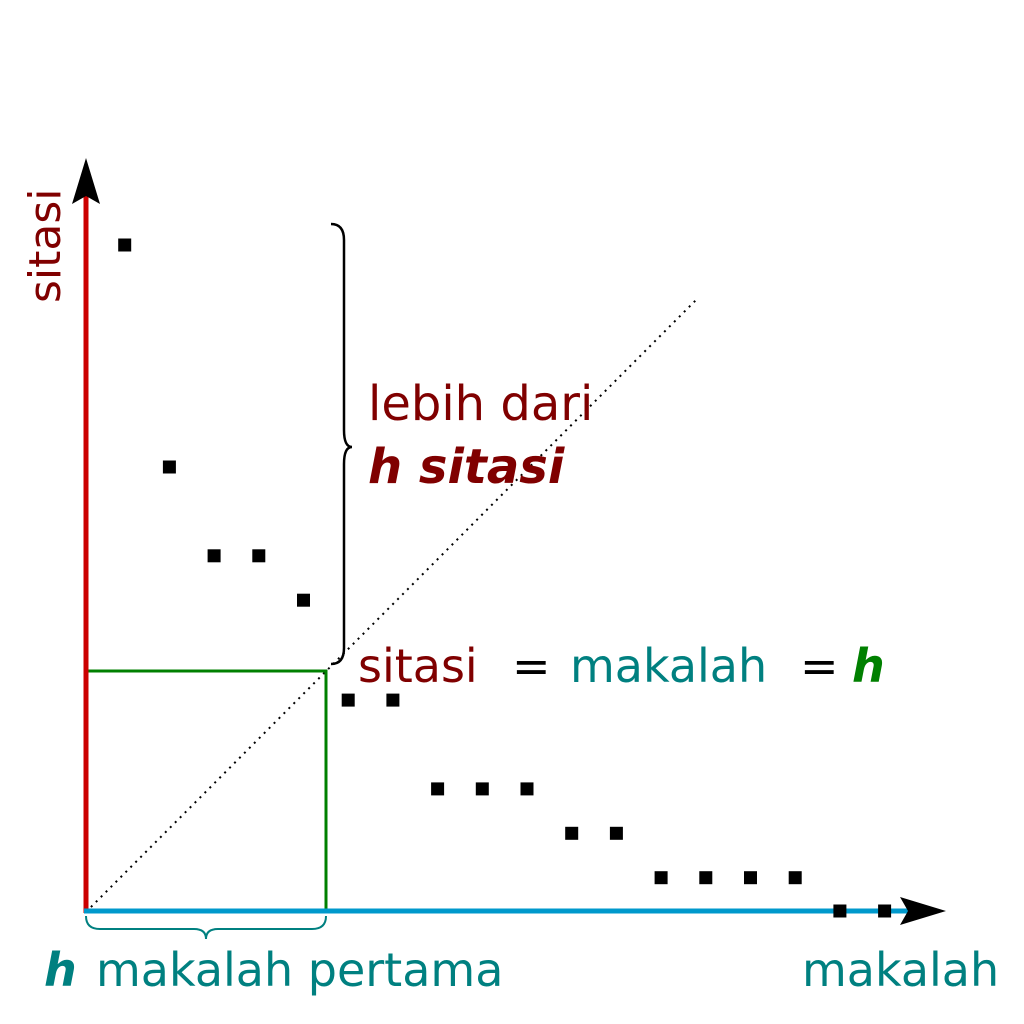  What do you see at coordinates (60, 970) in the screenshot?
I see `first-h-label: h` at bounding box center [60, 970].